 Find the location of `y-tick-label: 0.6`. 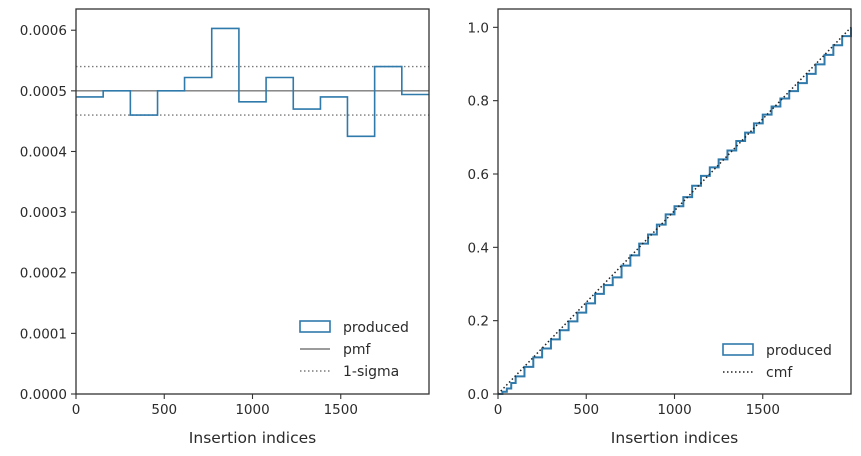

y-tick-label: 0.6 is located at coordinates (478, 175).